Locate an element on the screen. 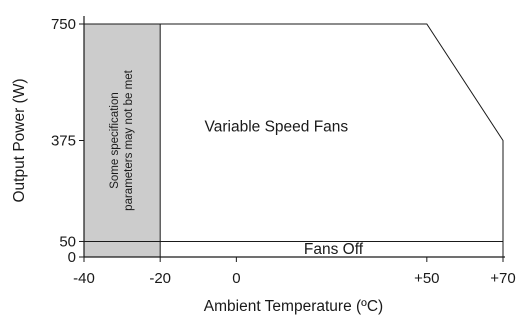 Image resolution: width=520 pixels, height=320 pixels. x-tick-label: -40 is located at coordinates (84, 278).